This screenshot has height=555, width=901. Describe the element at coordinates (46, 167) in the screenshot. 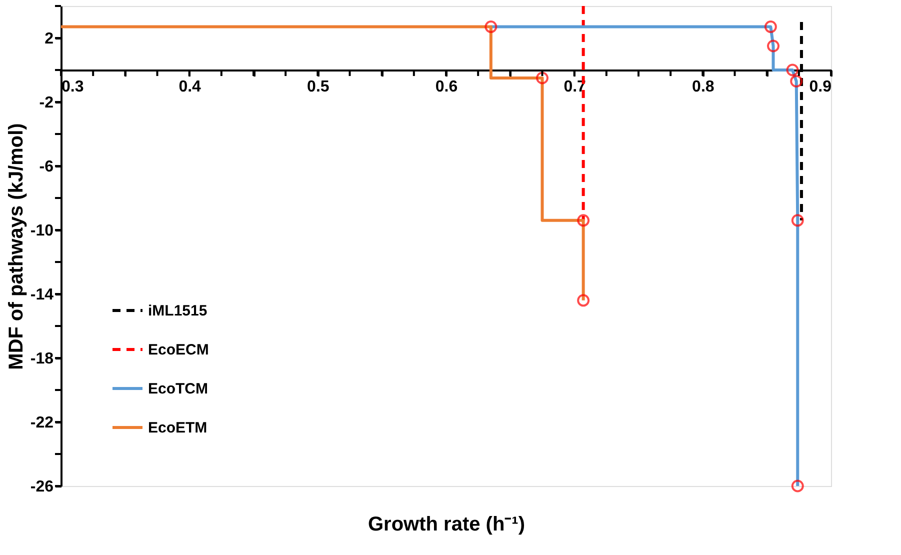

I see `y-tick-label: -6` at that location.